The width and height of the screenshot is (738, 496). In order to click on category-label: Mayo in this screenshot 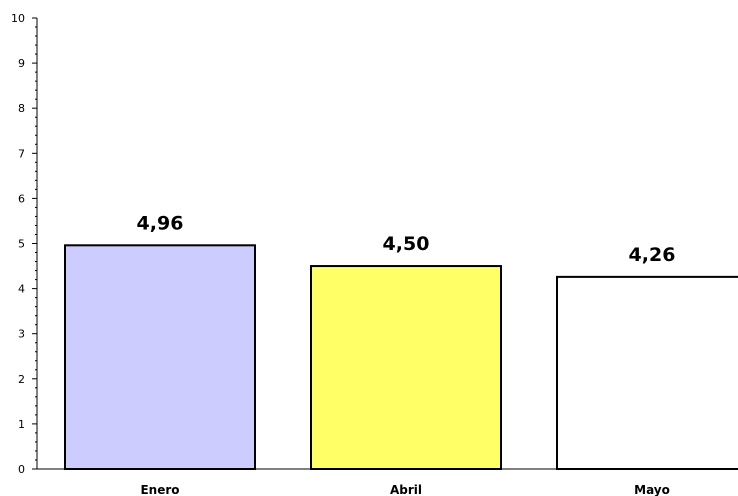, I will do `click(652, 489)`.